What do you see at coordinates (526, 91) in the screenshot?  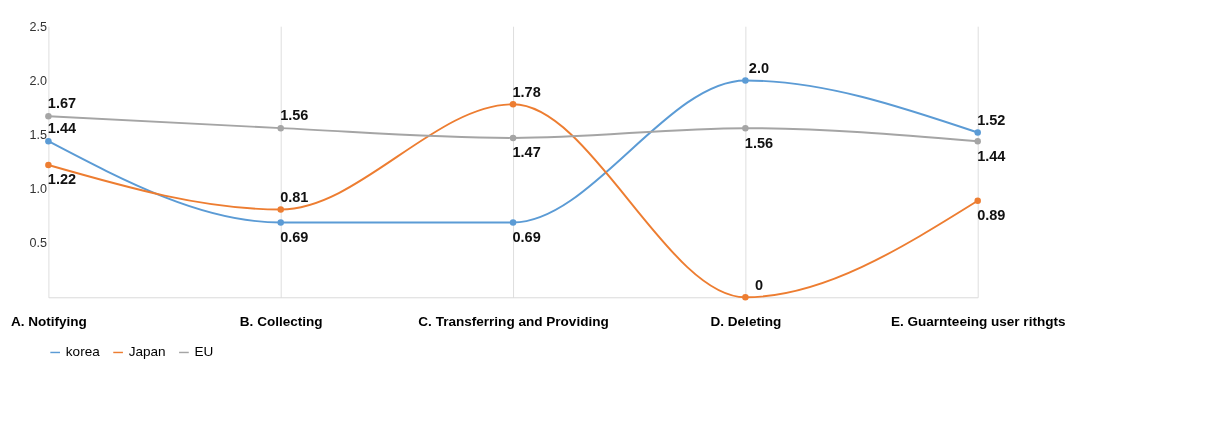 I see `data-label: 1.78` at bounding box center [526, 91].